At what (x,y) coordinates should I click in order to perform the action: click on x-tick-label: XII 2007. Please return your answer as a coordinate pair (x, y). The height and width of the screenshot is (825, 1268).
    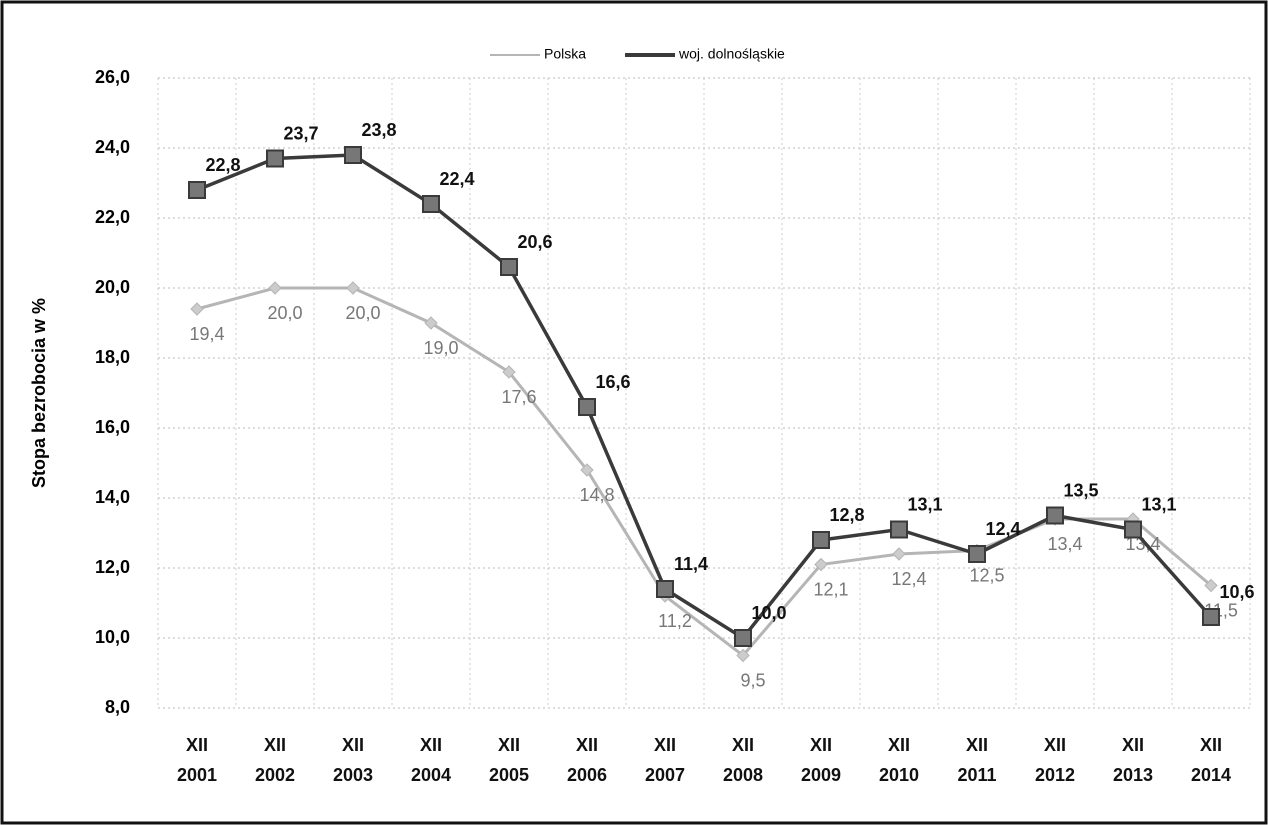
    Looking at the image, I should click on (665, 760).